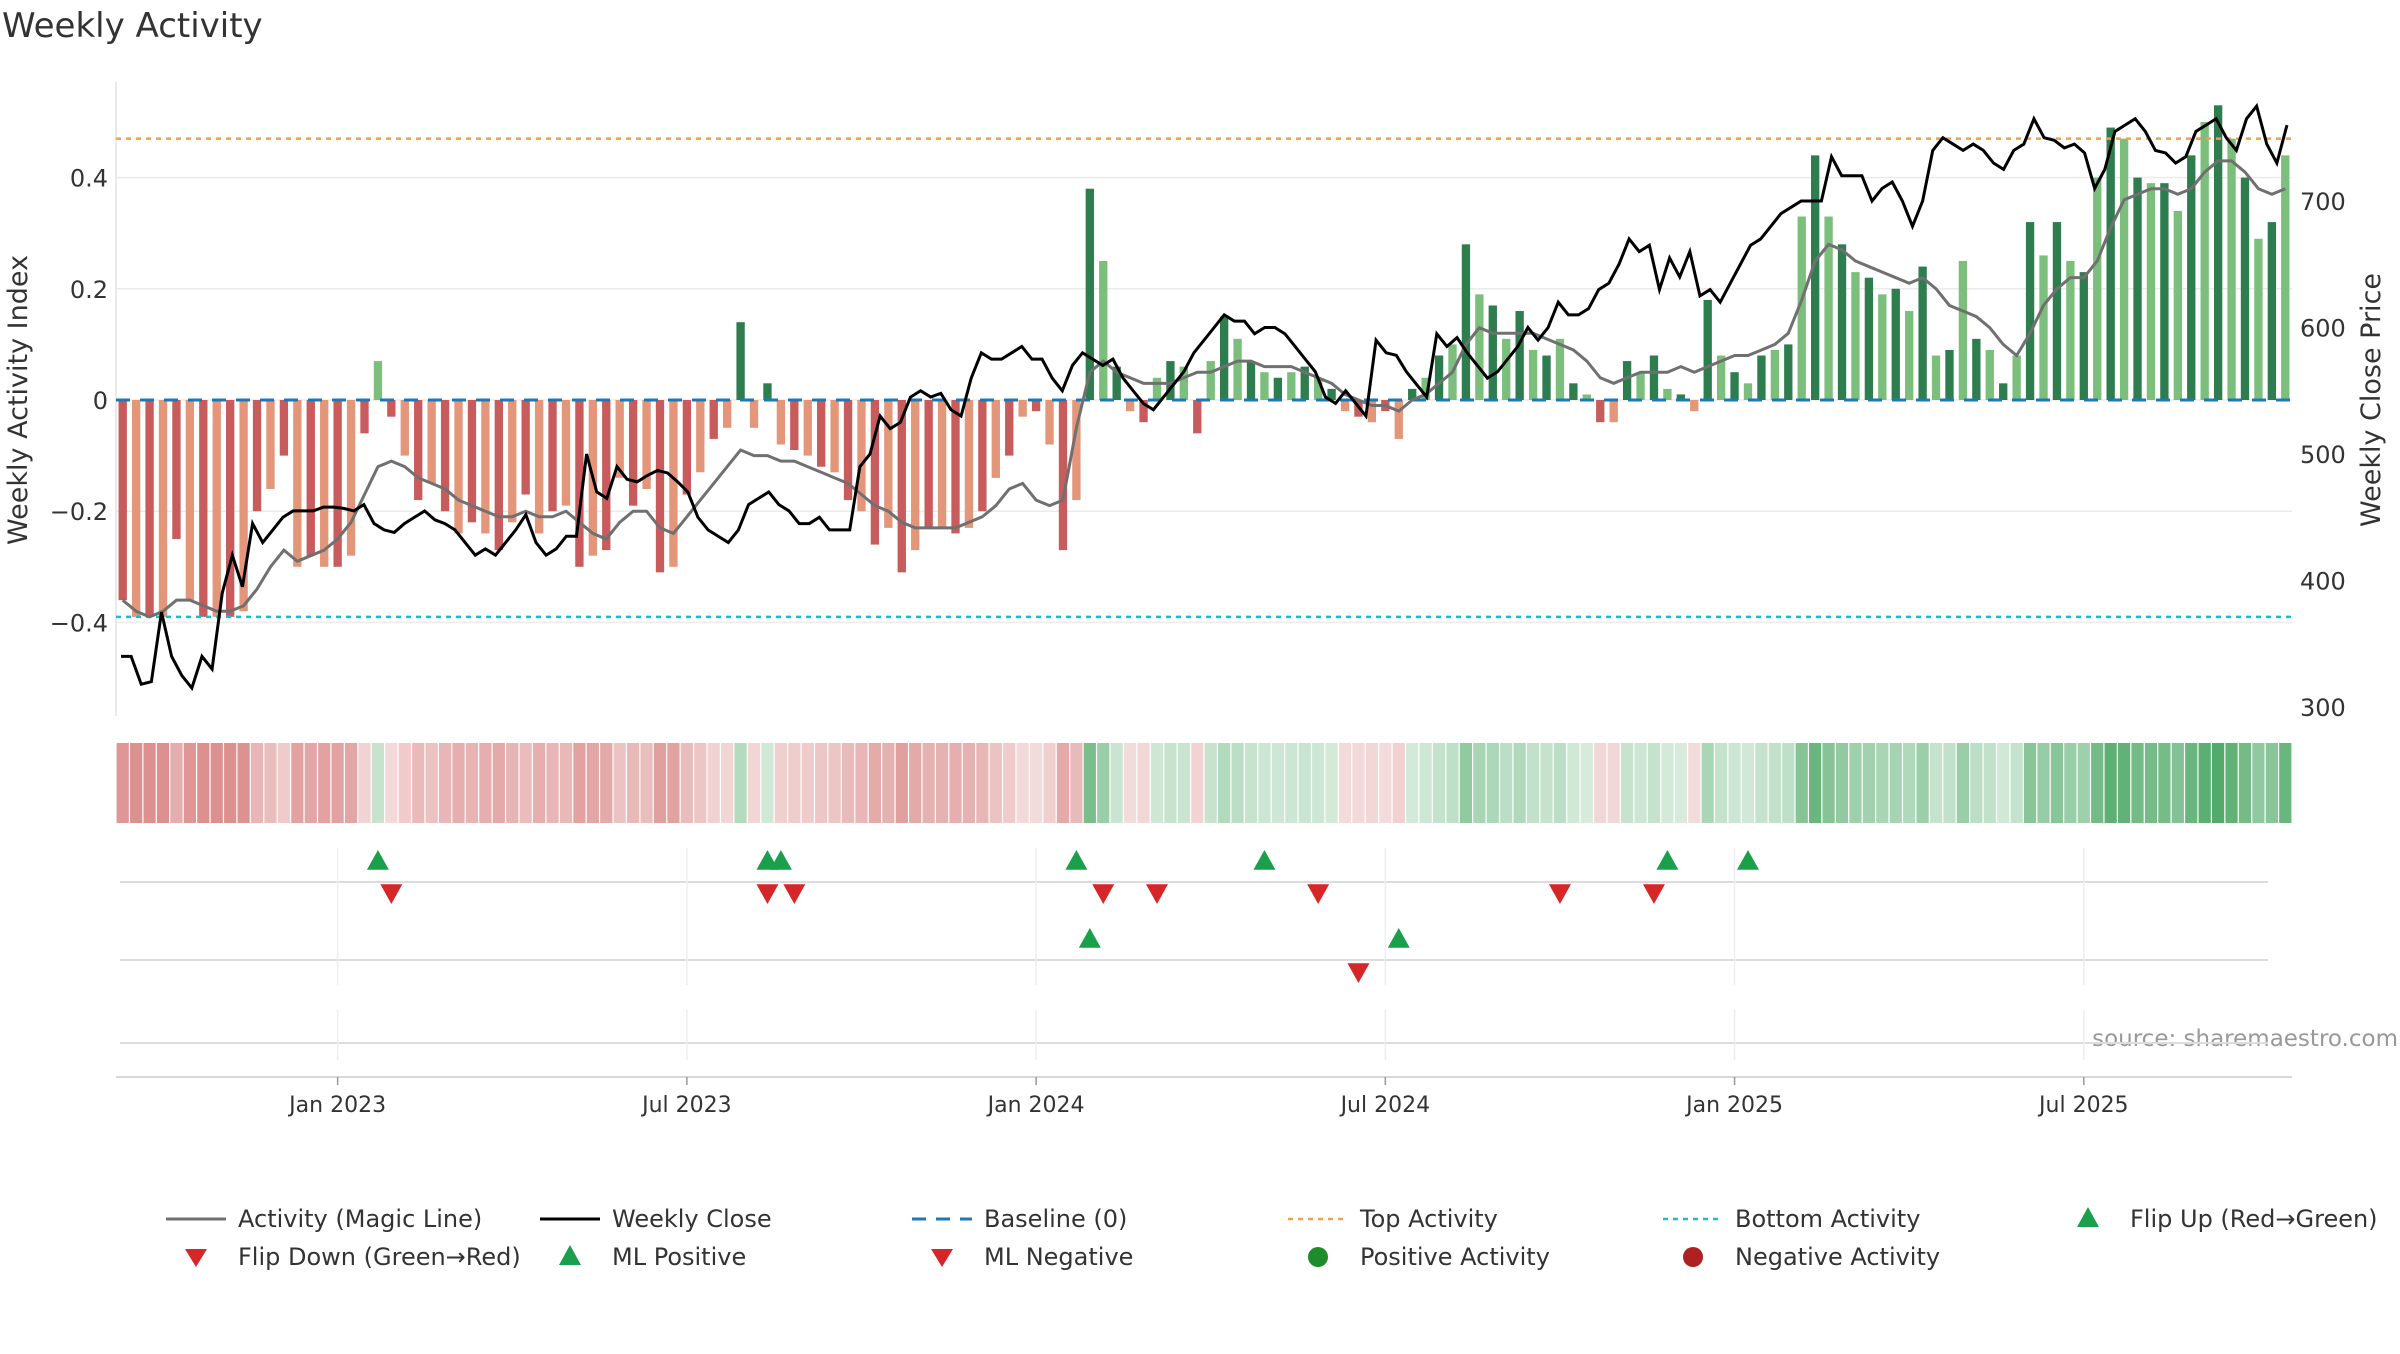 The height and width of the screenshot is (1354, 2400). Describe the element at coordinates (2254, 1219) in the screenshot. I see `legend-label: Flip Up (Red→Green)` at that location.